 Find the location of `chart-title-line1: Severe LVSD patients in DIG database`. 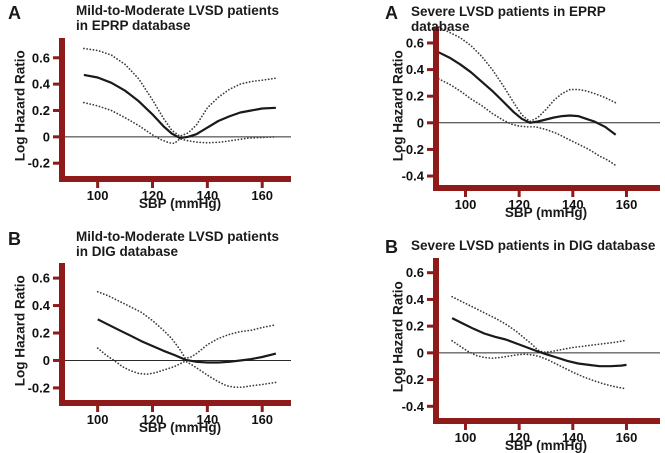

chart-title-line1: Severe LVSD patients in DIG database is located at coordinates (533, 245).